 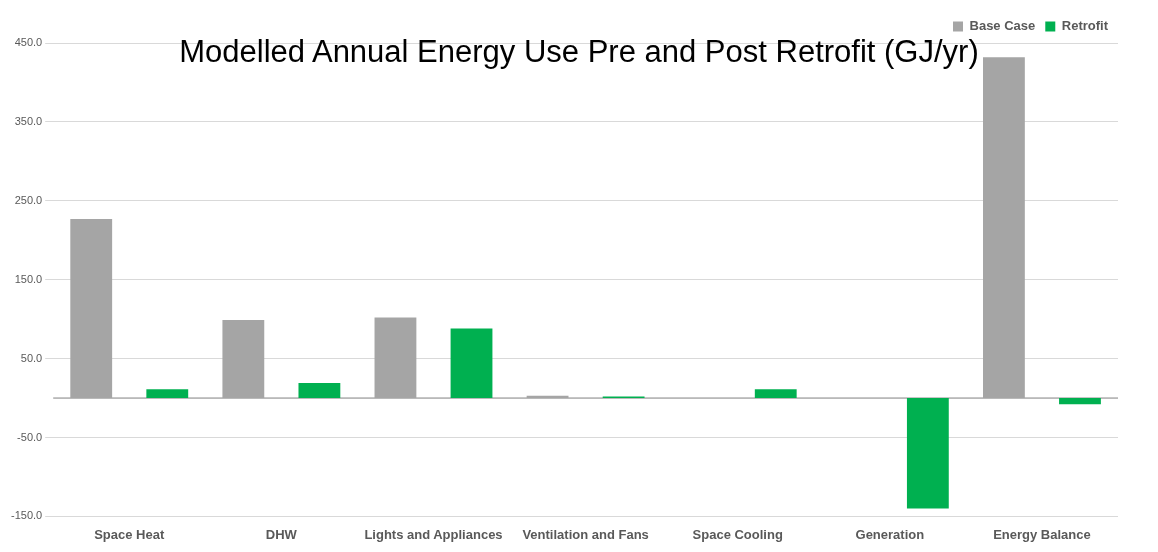 I want to click on x-tick-label: Lights and Appliances, so click(x=433, y=534).